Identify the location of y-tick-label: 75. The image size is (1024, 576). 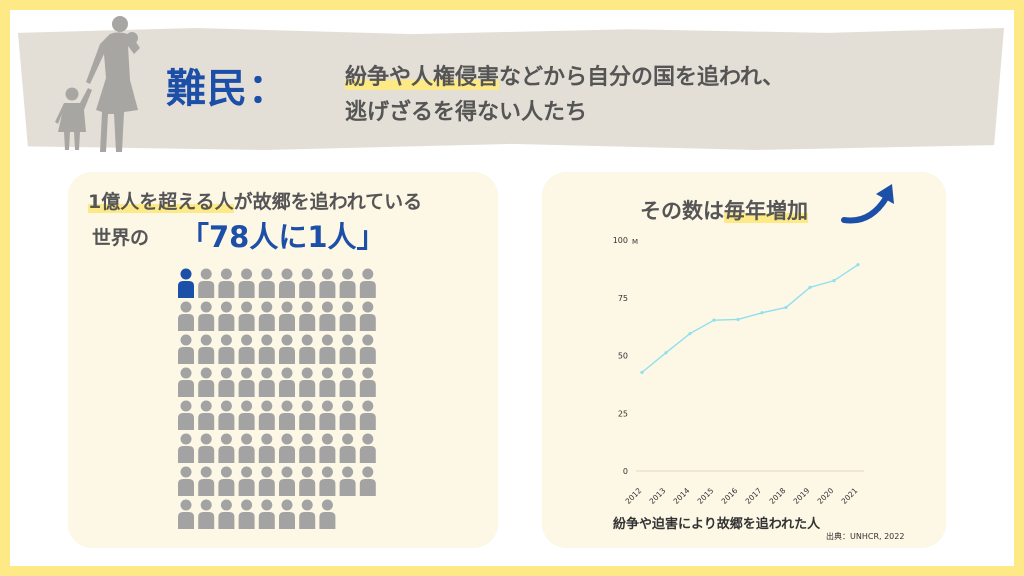
(623, 298).